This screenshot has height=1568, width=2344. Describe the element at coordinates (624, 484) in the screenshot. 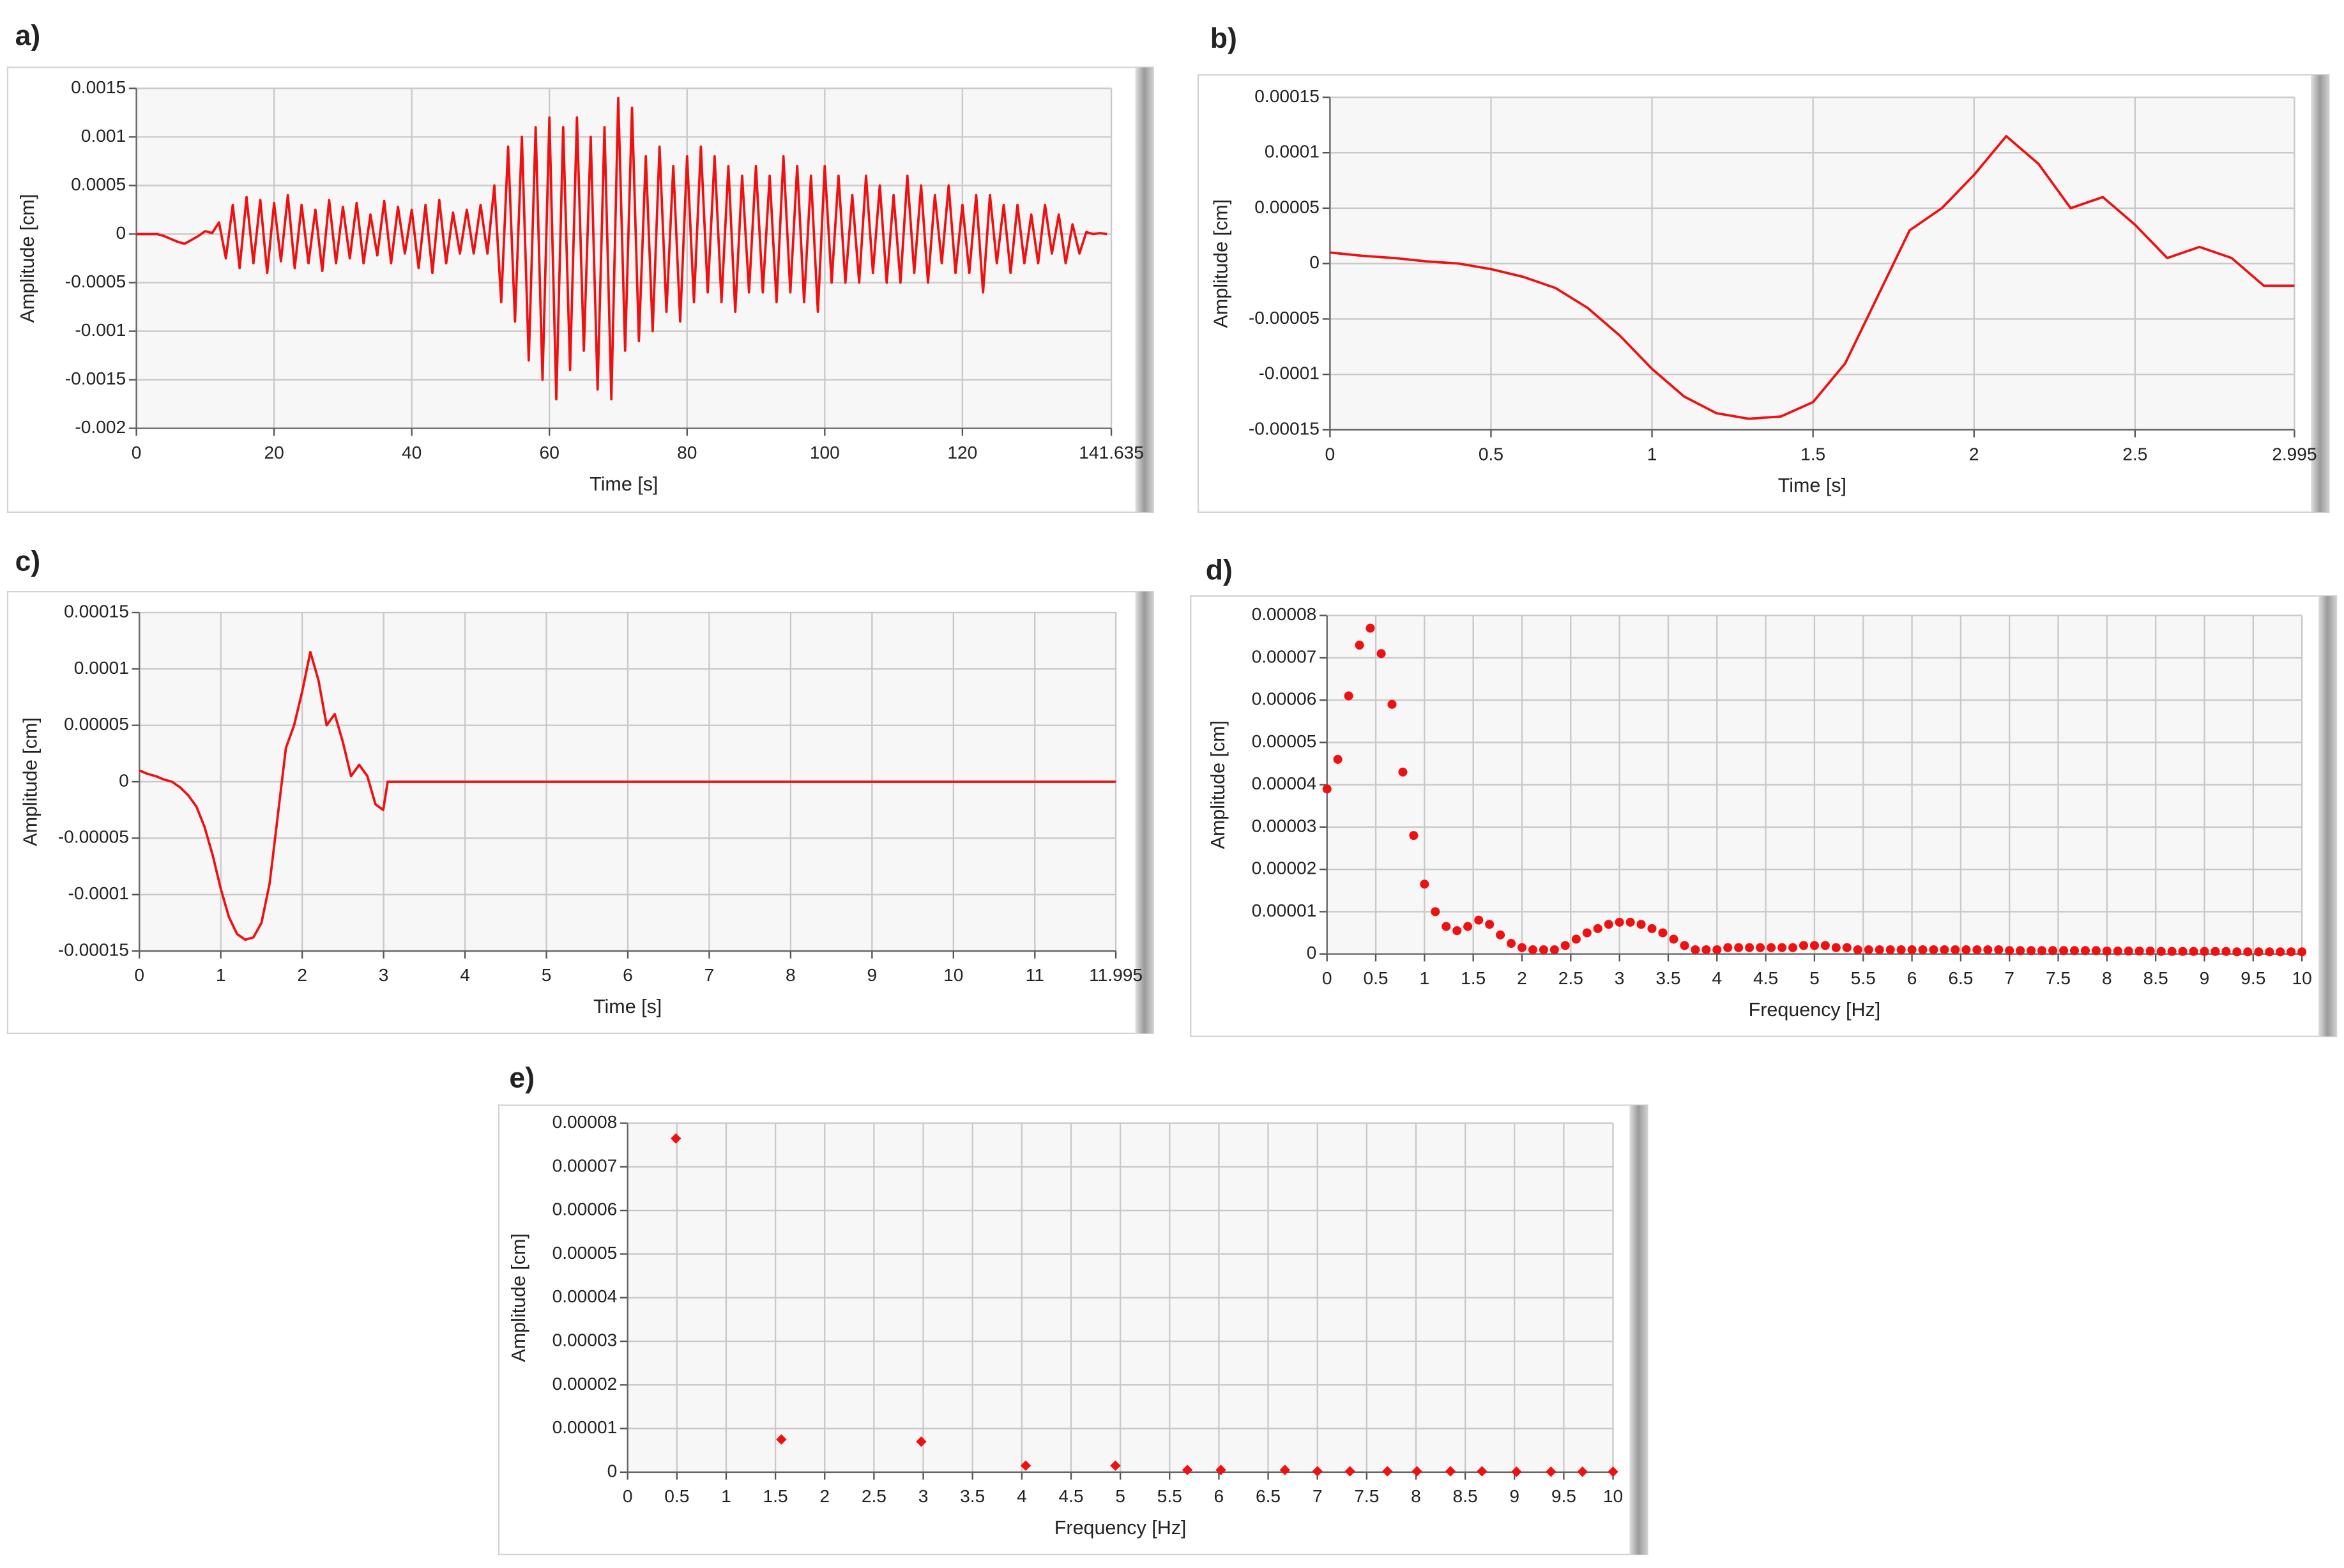

I see `x-axis-label: Time [s]` at that location.